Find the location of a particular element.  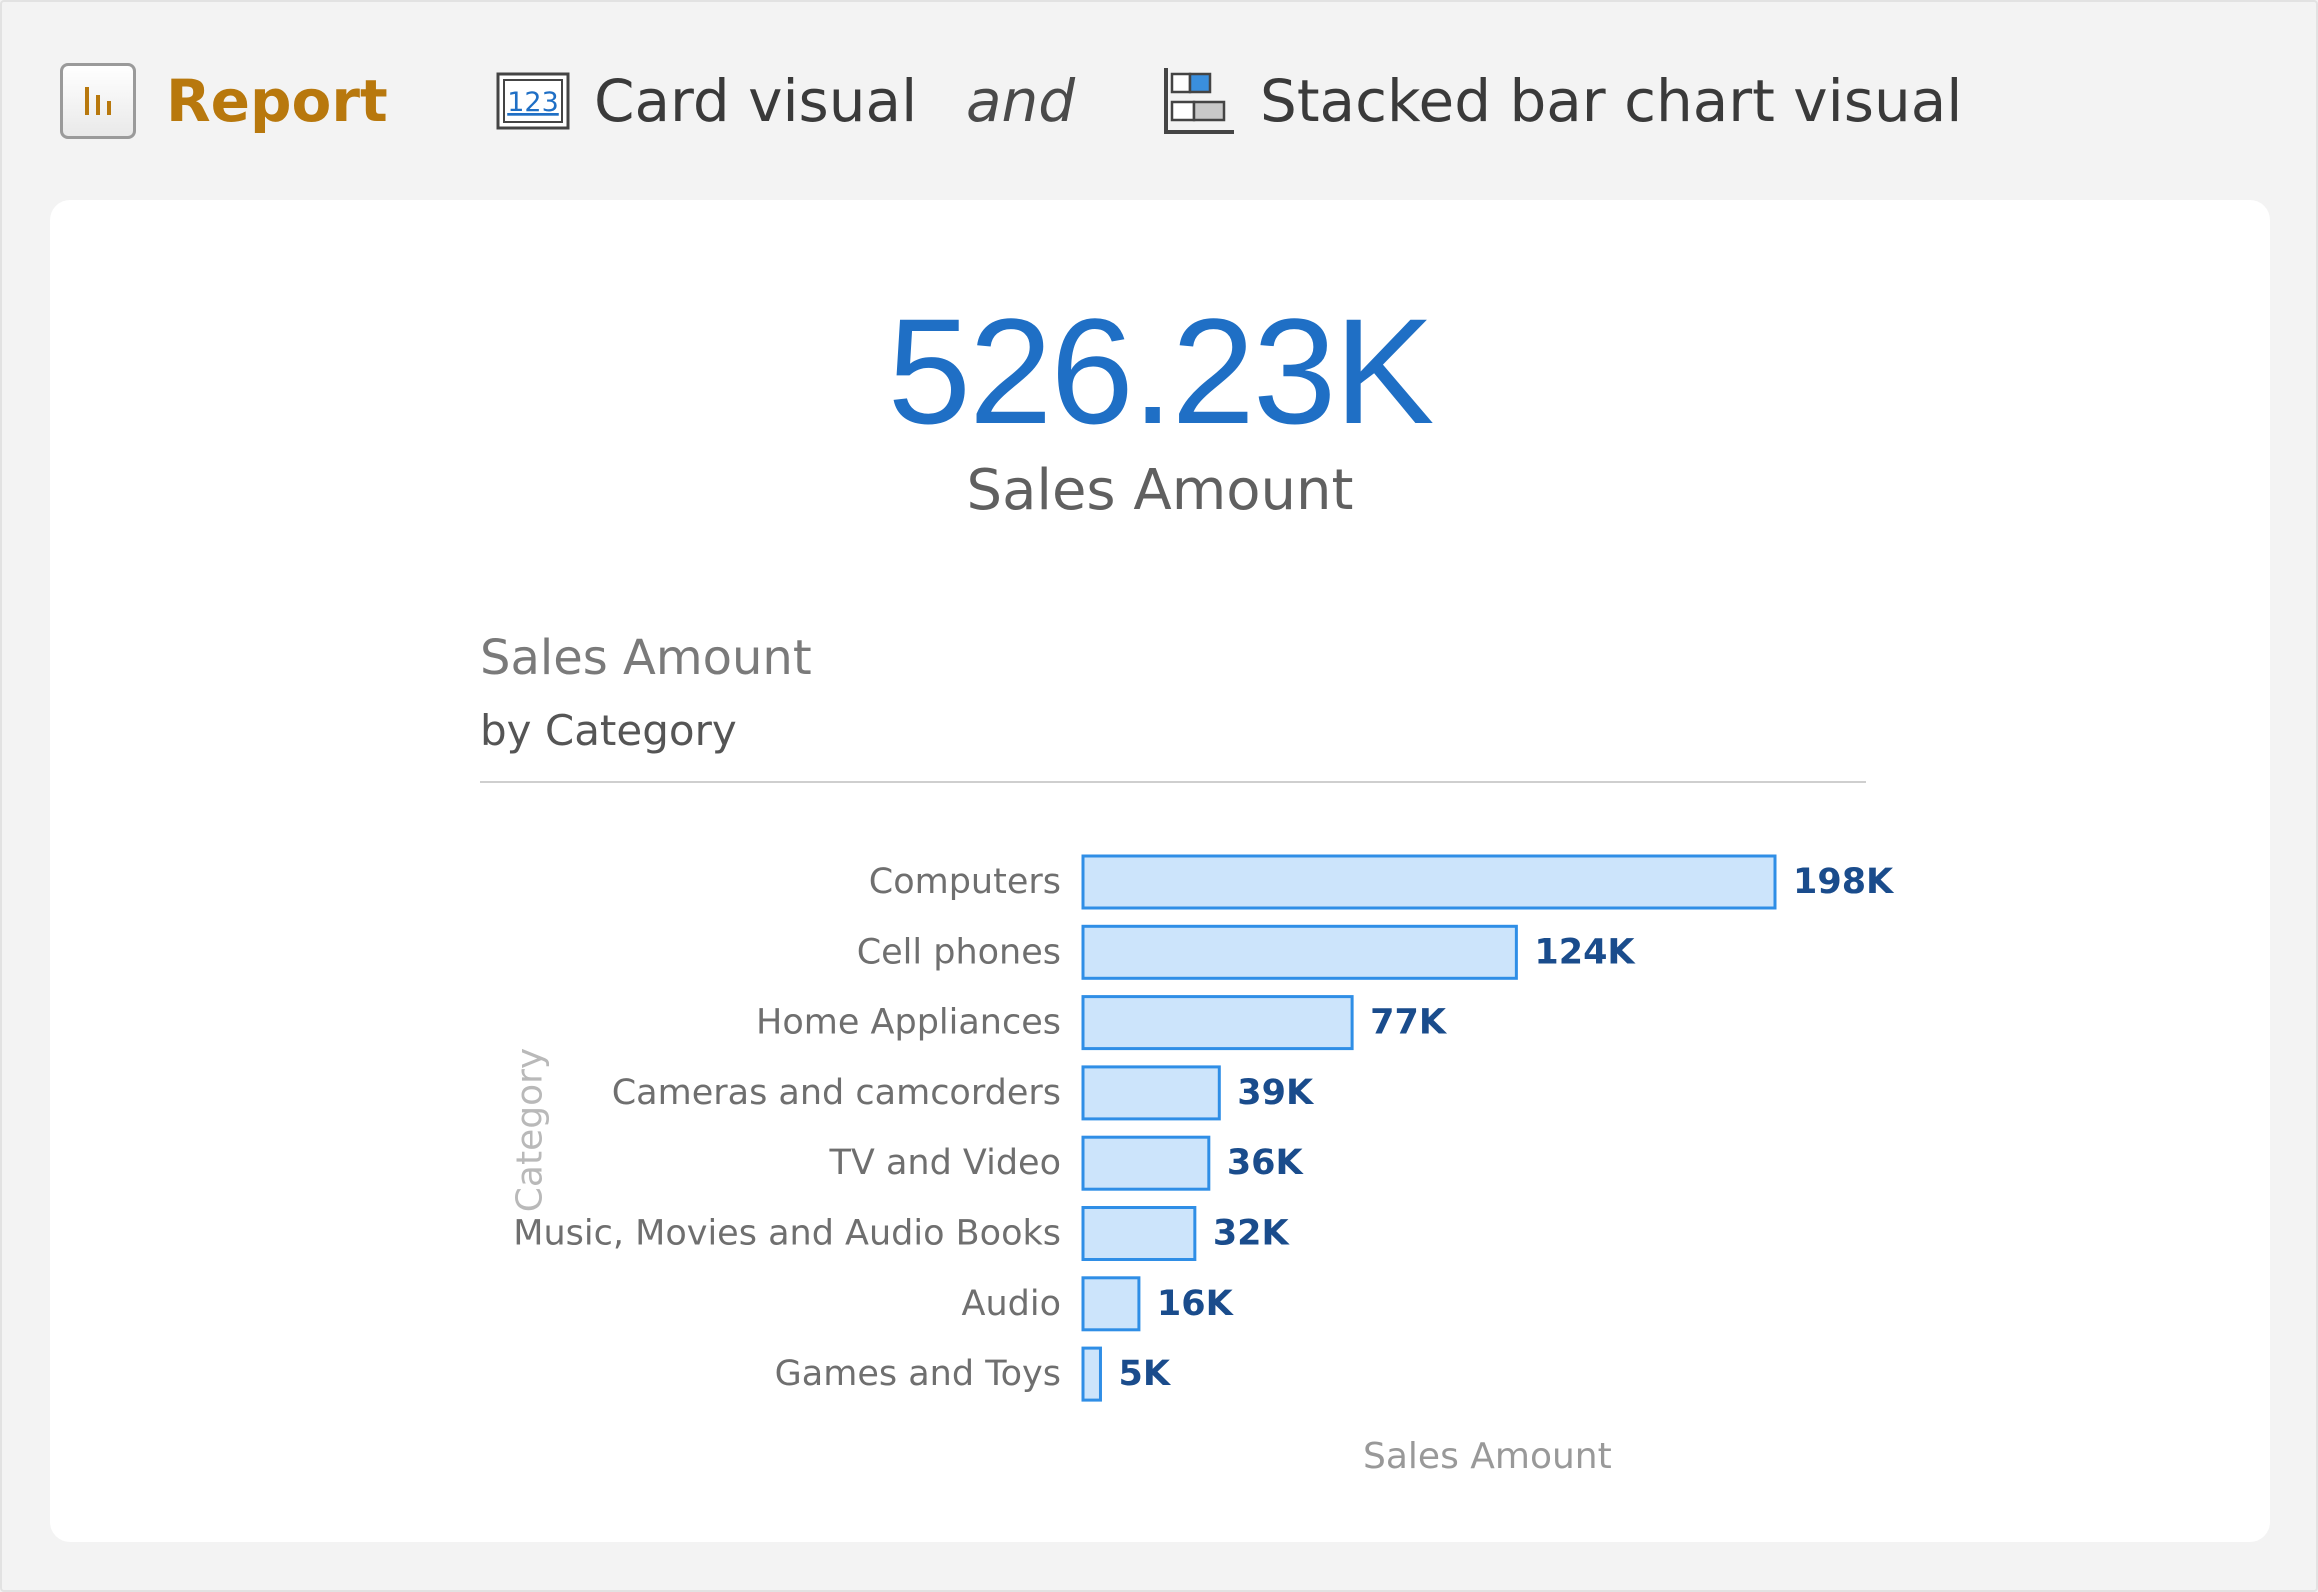

report-view-icon is located at coordinates (98, 101).